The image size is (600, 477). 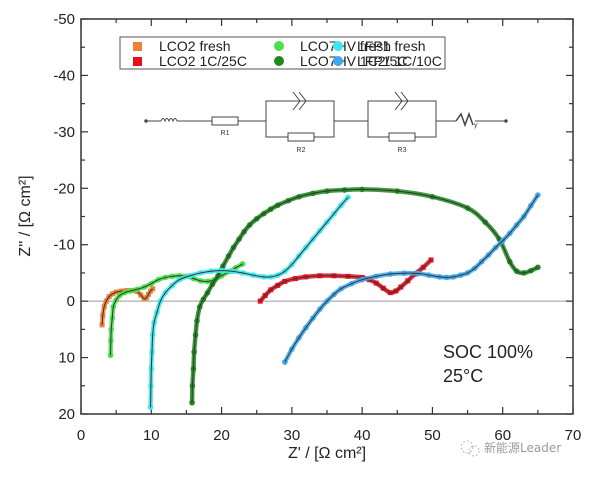 What do you see at coordinates (402, 150) in the screenshot?
I see `circuit-label-r3: R3` at bounding box center [402, 150].